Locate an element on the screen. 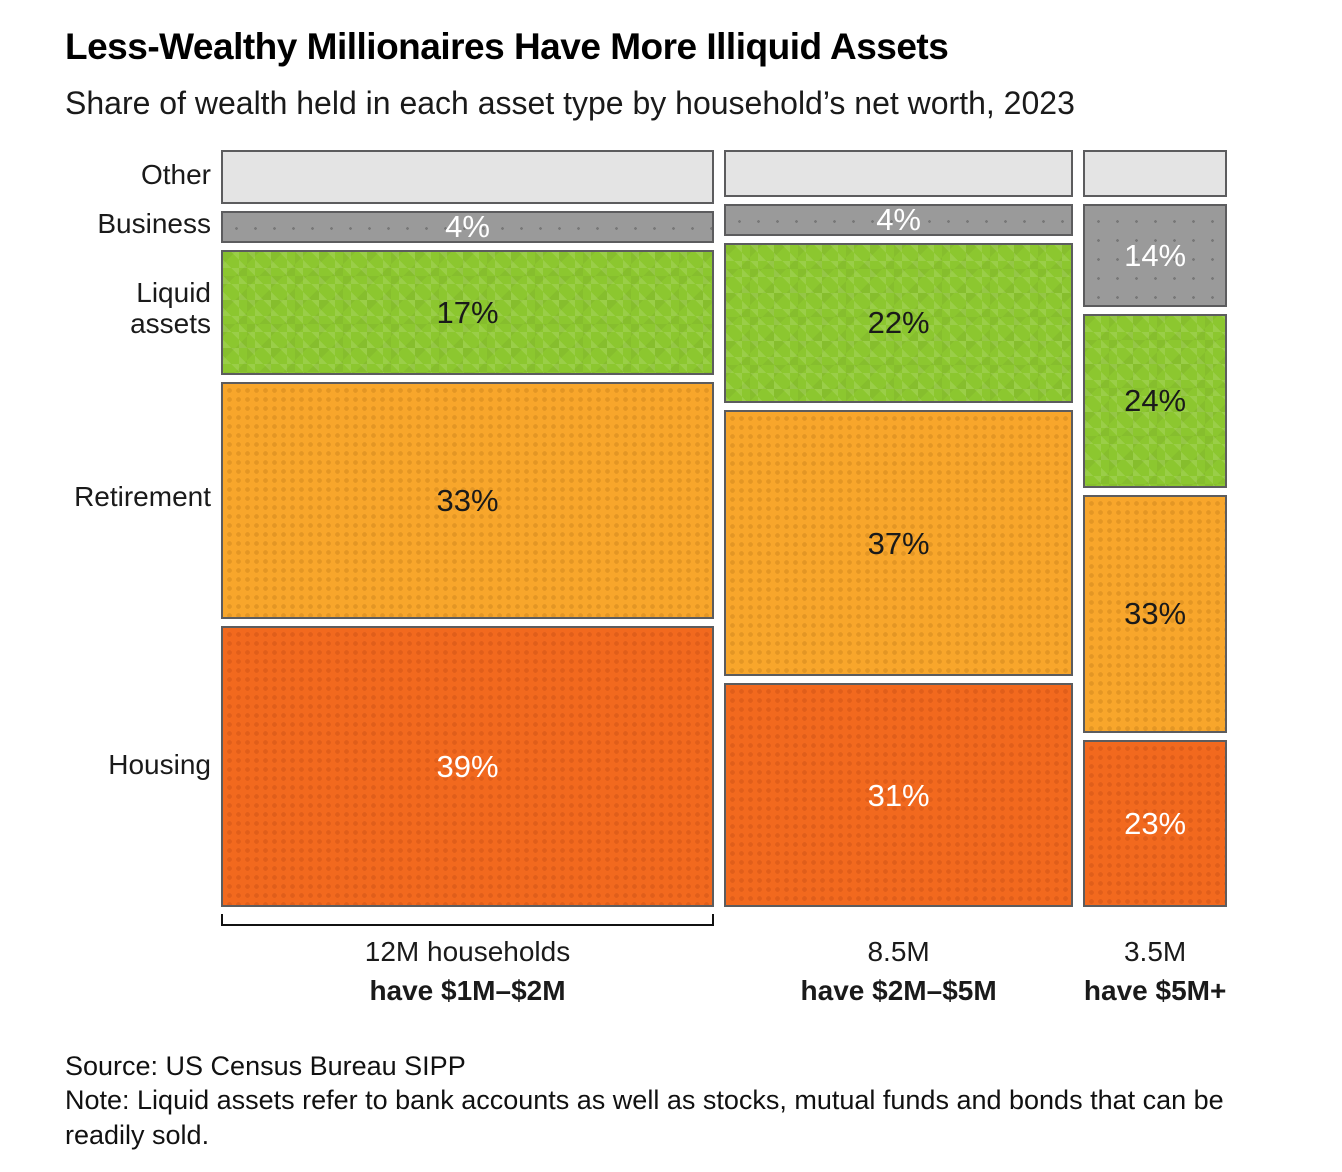  caption-networth-range: have $5M+ is located at coordinates (1155, 990).